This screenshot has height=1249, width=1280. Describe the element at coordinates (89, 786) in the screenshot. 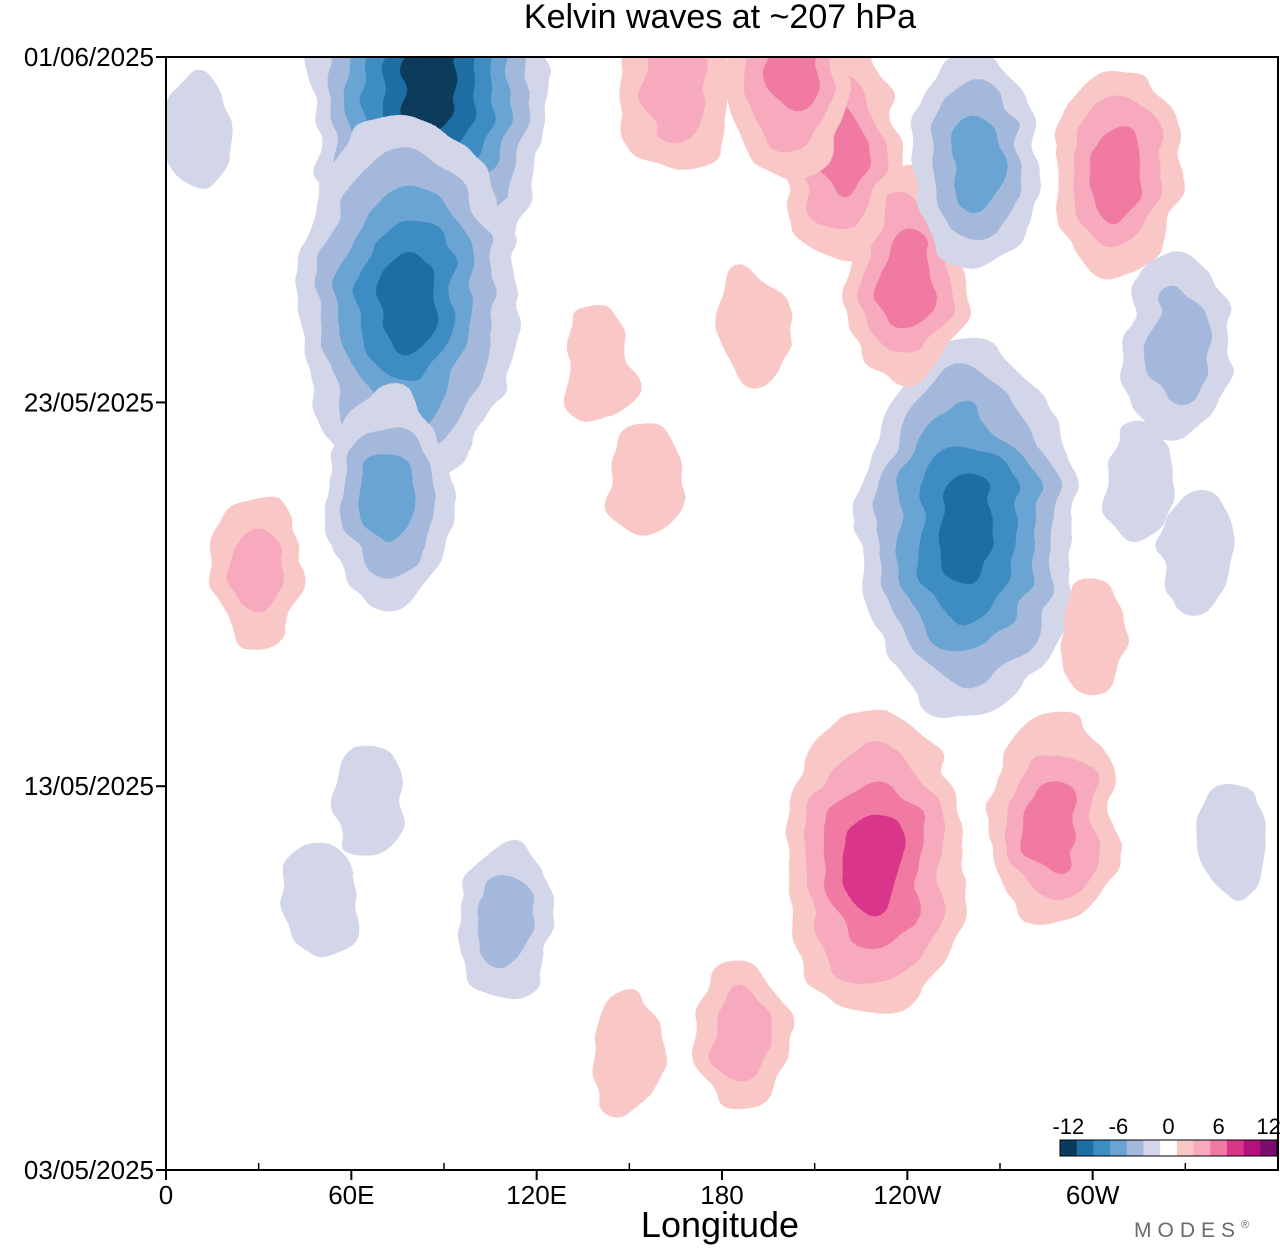

I see `y-tick-label: 13/05/2025` at that location.